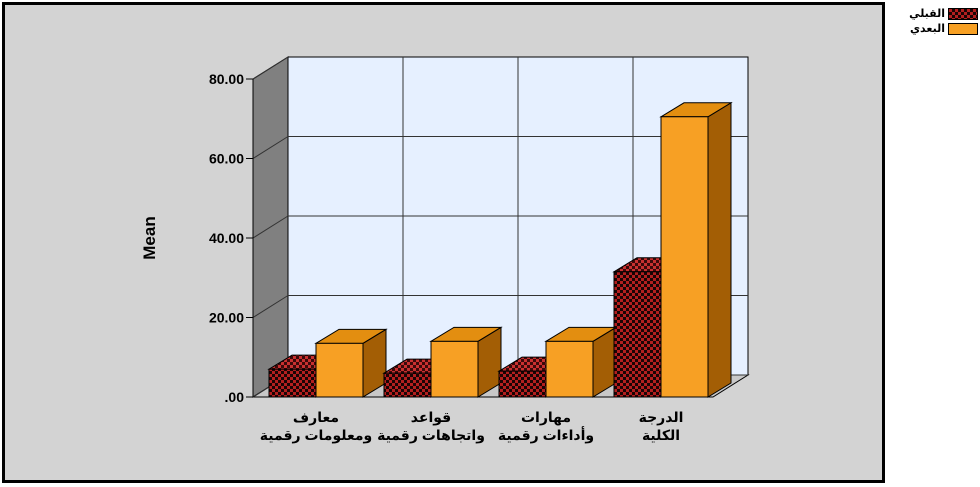 The image size is (980, 487). Describe the element at coordinates (963, 28) in the screenshot. I see `legend-swatch-post` at that location.